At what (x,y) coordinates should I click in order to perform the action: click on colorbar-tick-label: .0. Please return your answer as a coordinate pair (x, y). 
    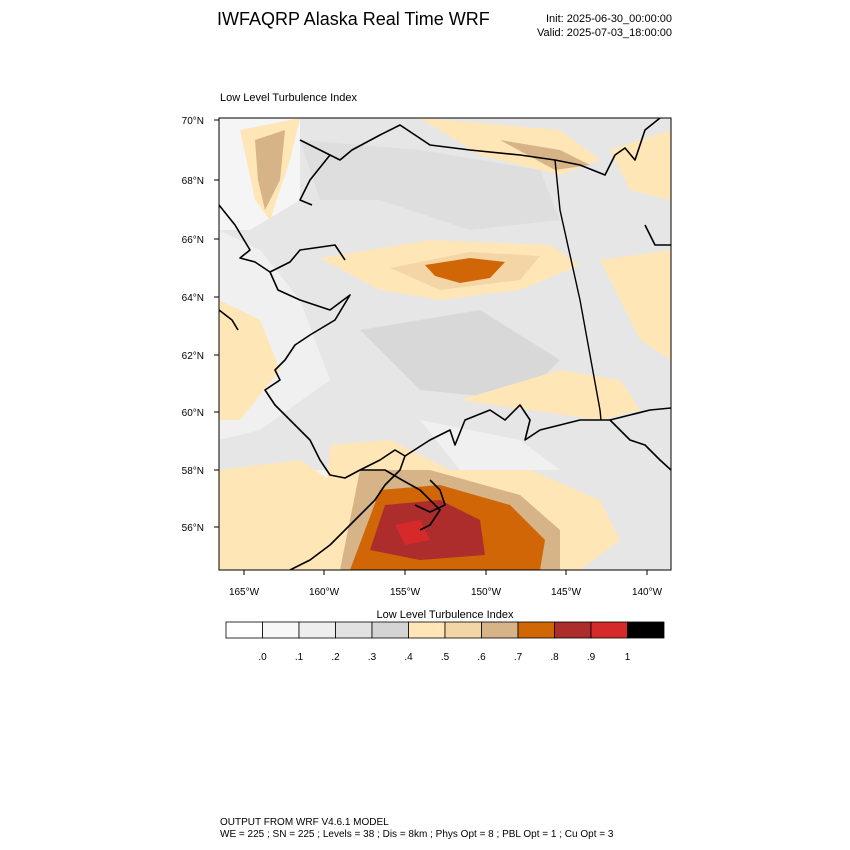
    Looking at the image, I should click on (262, 657).